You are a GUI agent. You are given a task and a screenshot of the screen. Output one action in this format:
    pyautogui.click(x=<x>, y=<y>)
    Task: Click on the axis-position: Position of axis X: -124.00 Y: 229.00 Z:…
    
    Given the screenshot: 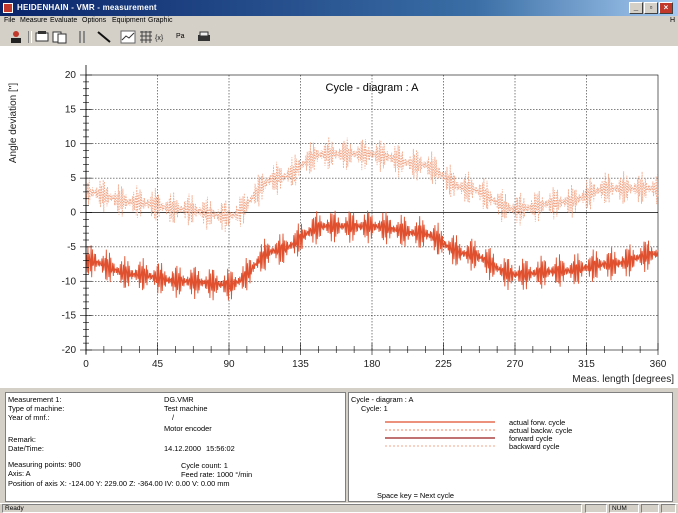 What is the action you would take?
    pyautogui.click(x=119, y=483)
    